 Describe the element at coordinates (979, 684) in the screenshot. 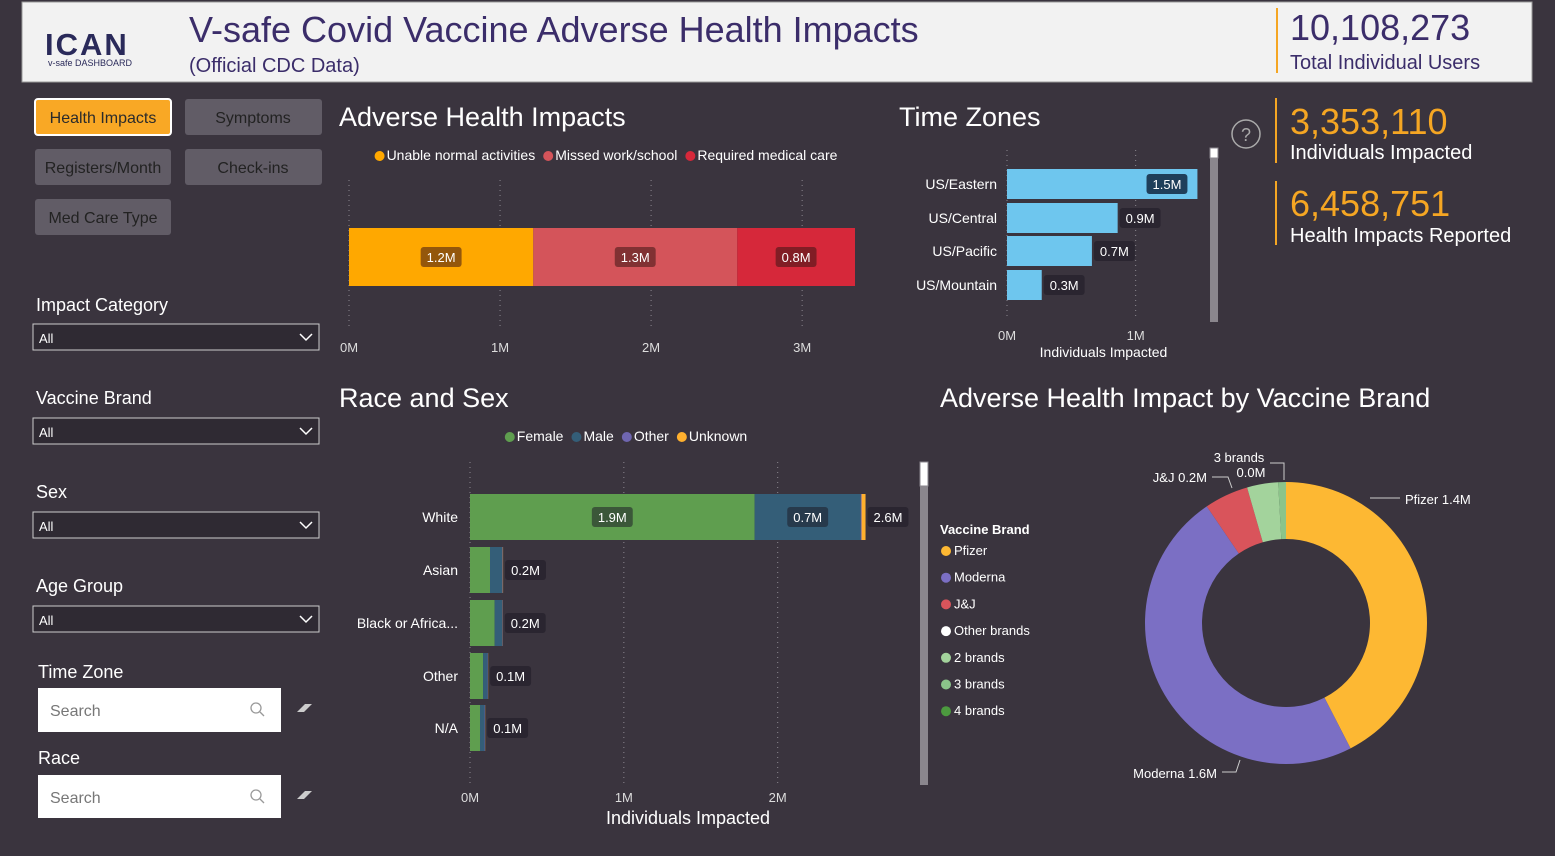

I see `legend-label: 3 brands` at that location.